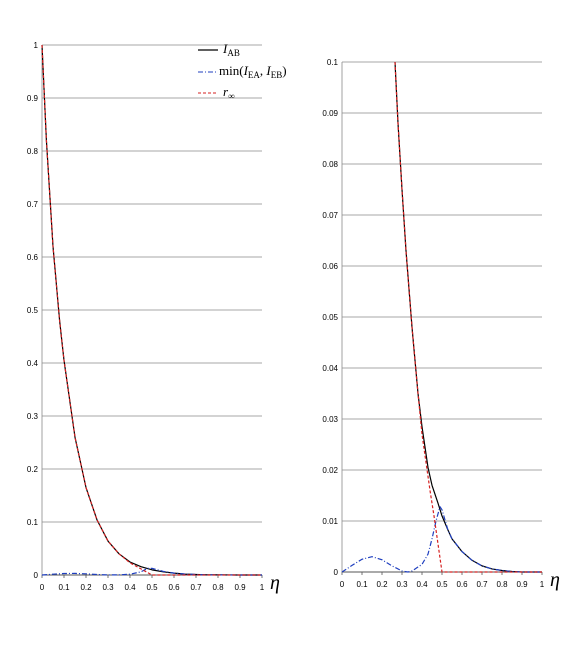 This screenshot has width=579, height=653. I want to click on y-tick-label: 0.06, so click(330, 266).